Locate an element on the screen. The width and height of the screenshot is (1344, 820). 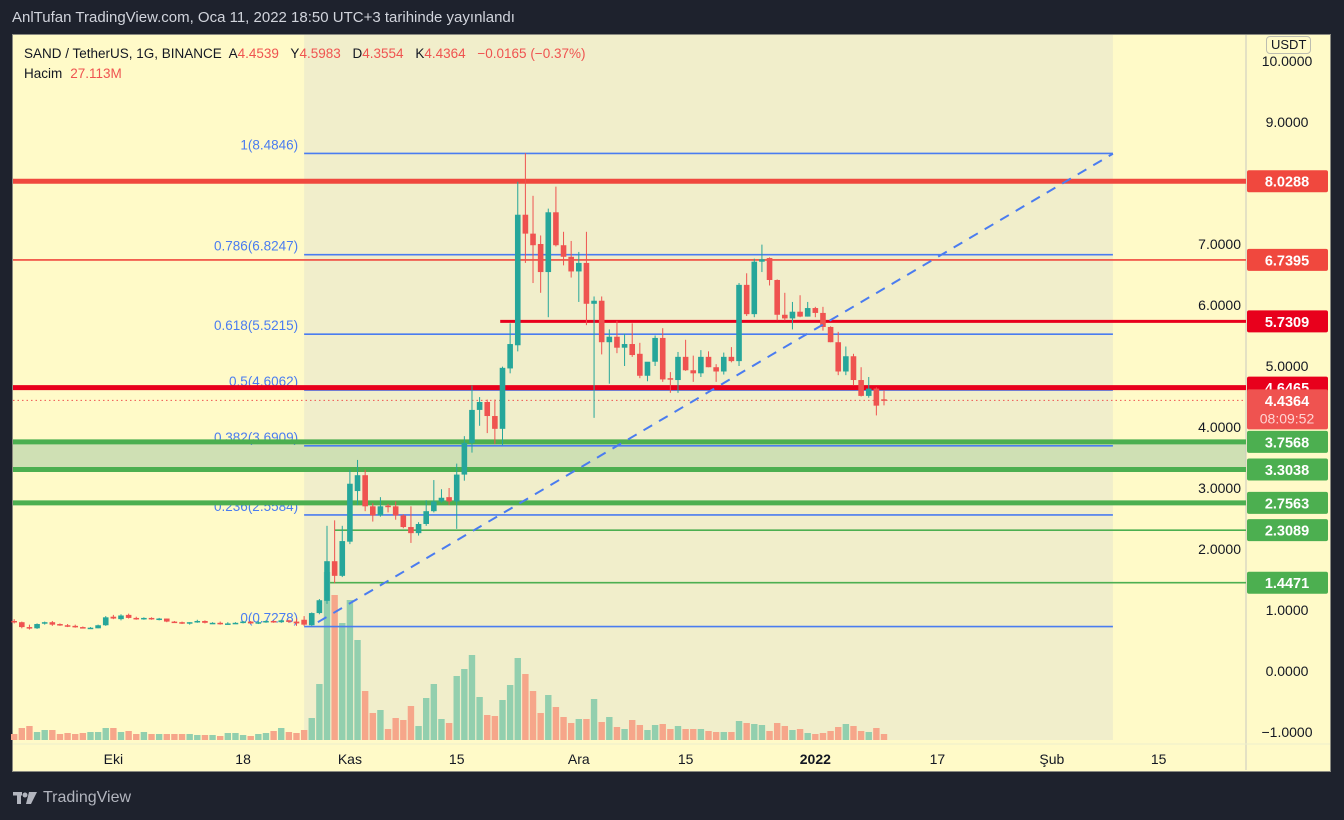
symbol-title: SAND / TetherUS, 1G, BINANCE is located at coordinates (123, 53).